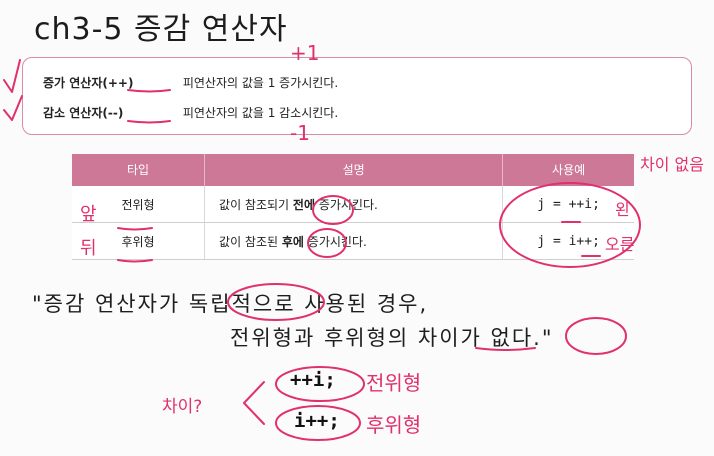 The image size is (714, 456). I want to click on hw-prefix: 전위형, so click(393, 383).